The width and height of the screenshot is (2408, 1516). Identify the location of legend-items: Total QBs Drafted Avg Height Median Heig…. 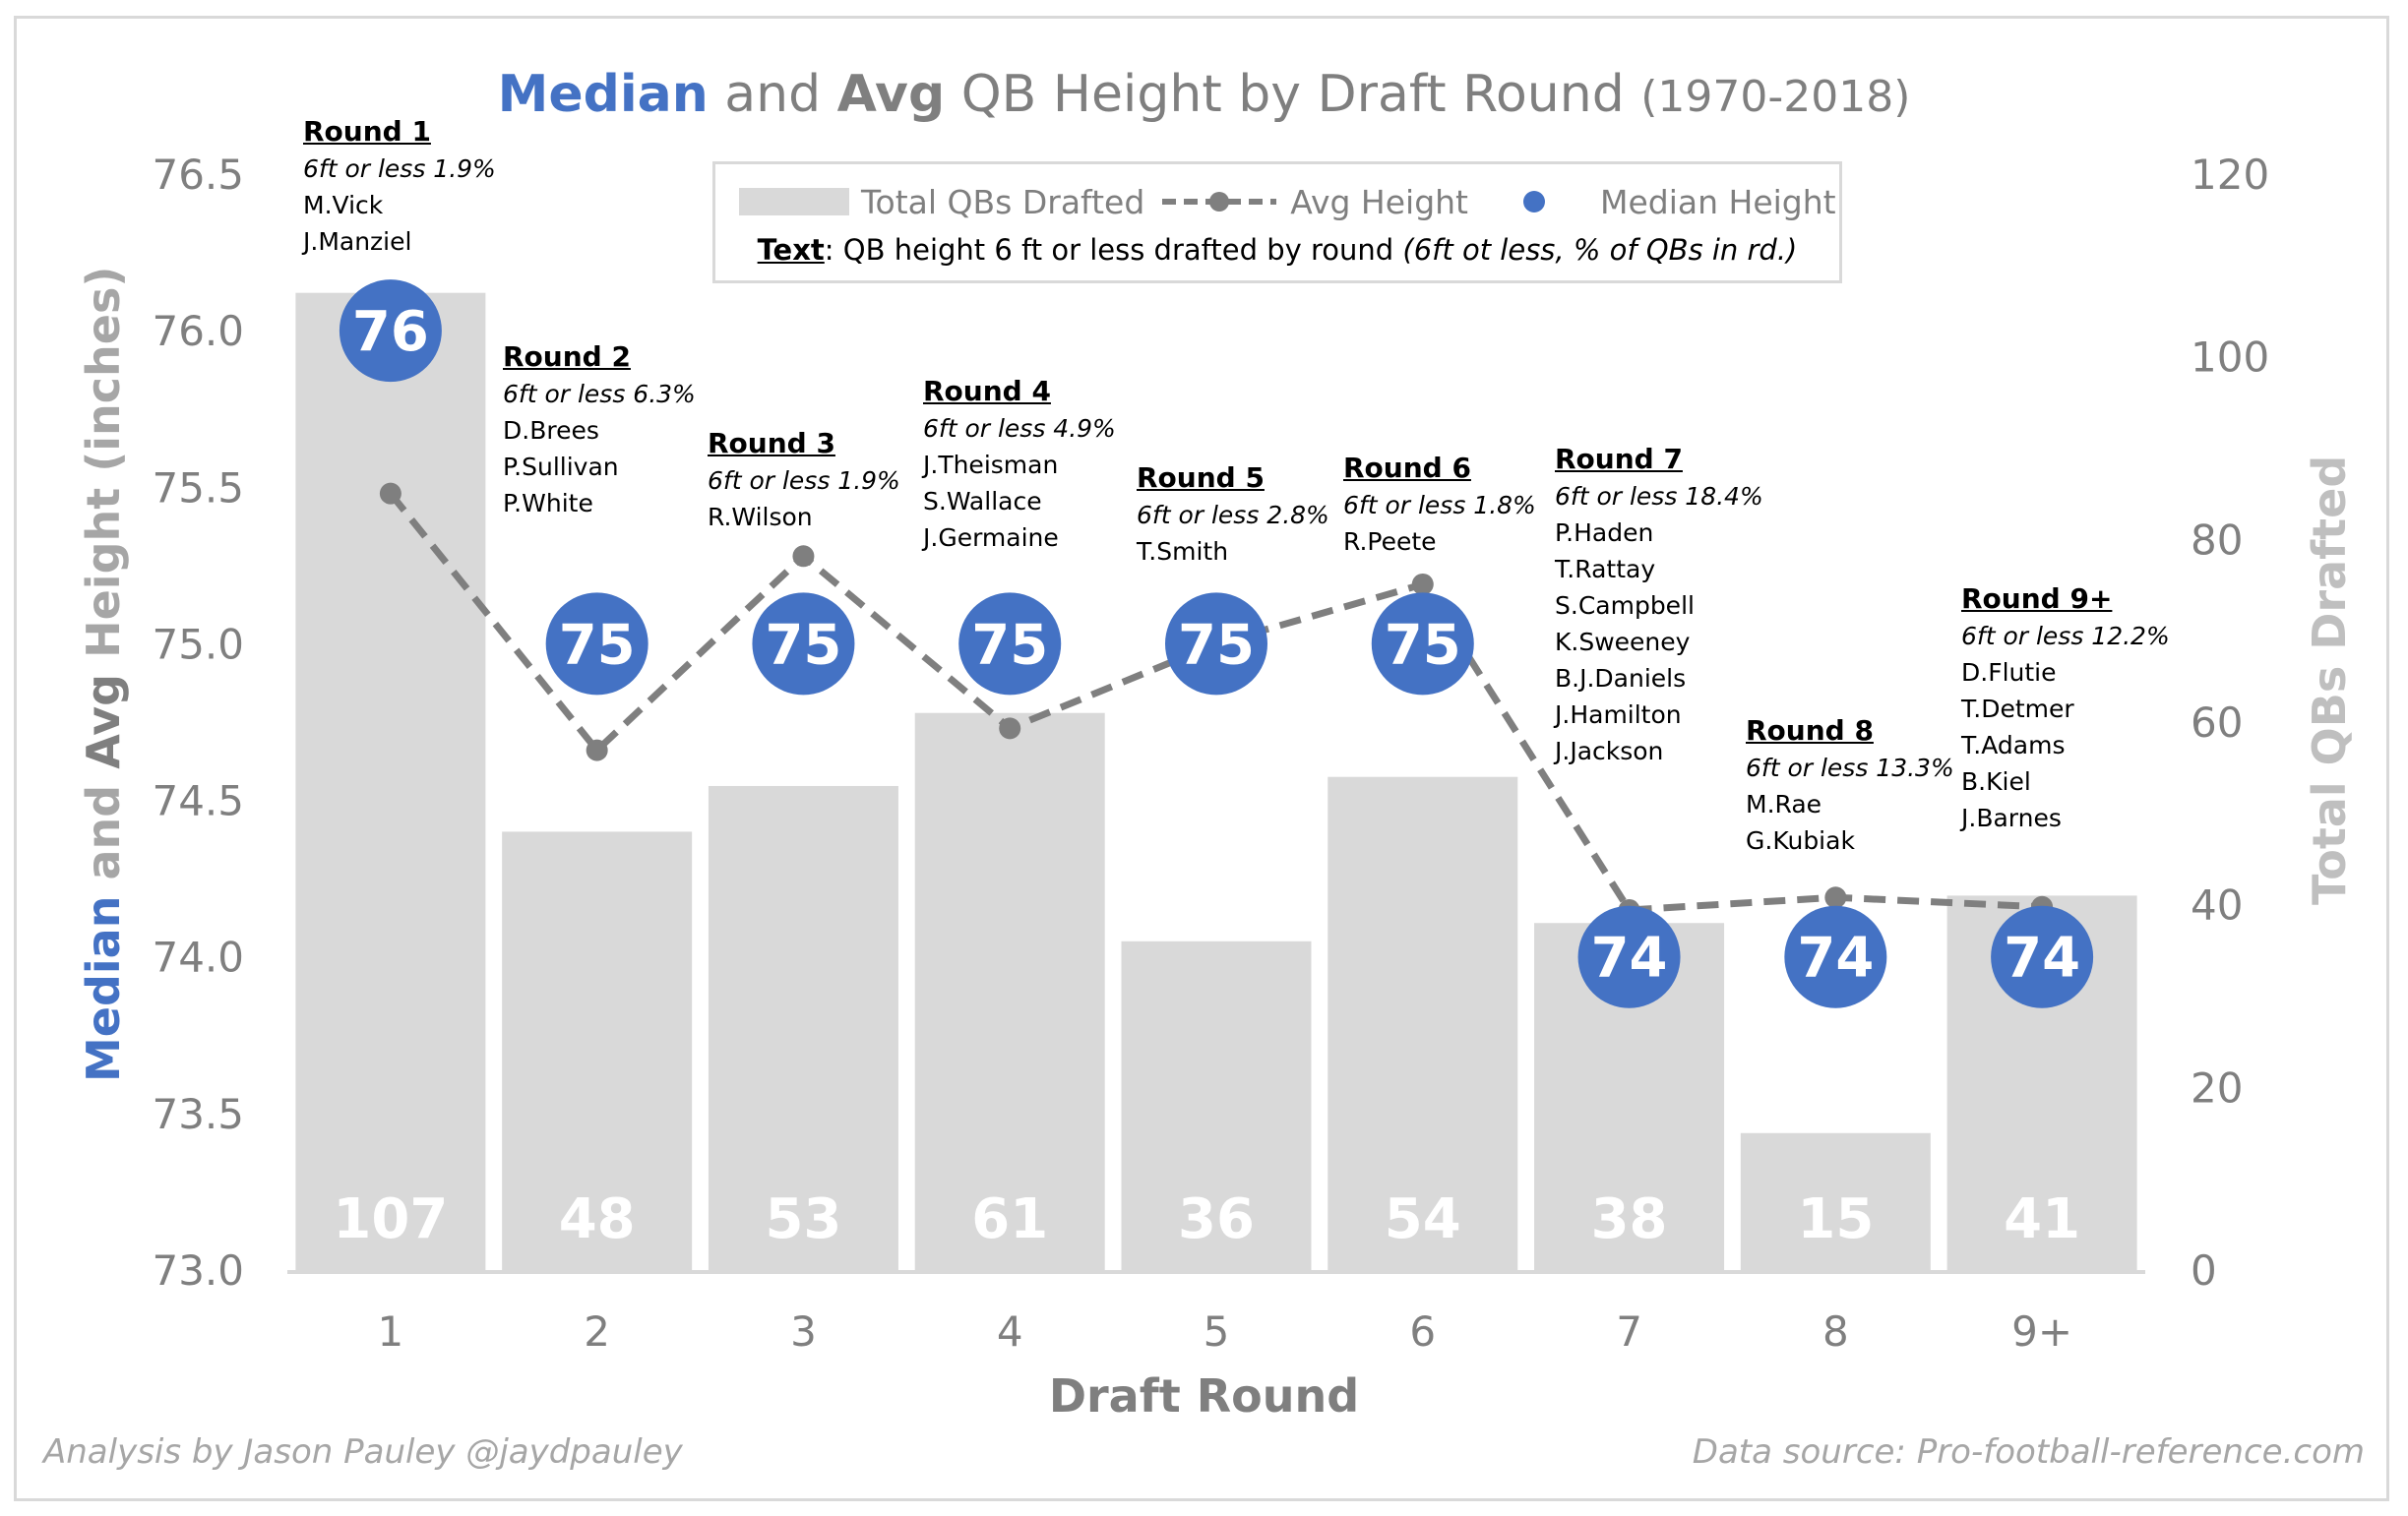
(1288, 202).